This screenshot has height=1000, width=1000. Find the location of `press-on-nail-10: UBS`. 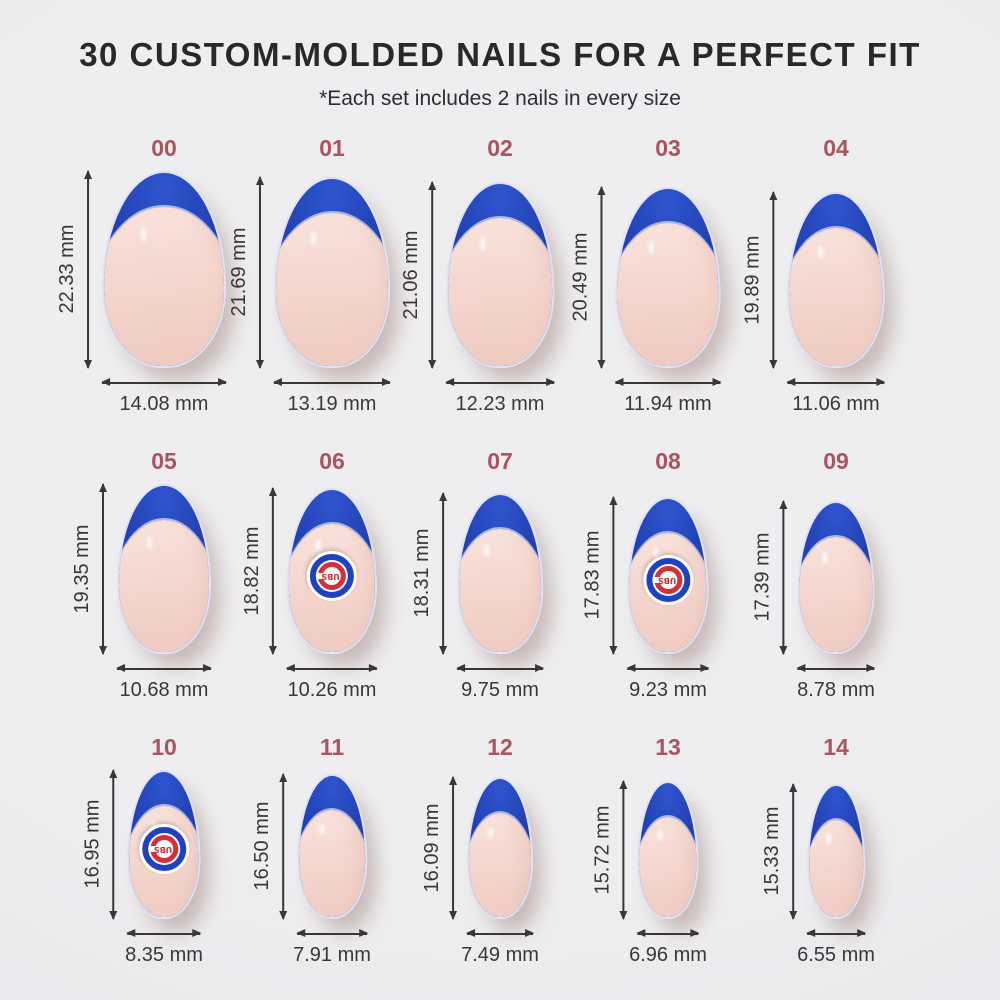

press-on-nail-10: UBS is located at coordinates (164, 844).